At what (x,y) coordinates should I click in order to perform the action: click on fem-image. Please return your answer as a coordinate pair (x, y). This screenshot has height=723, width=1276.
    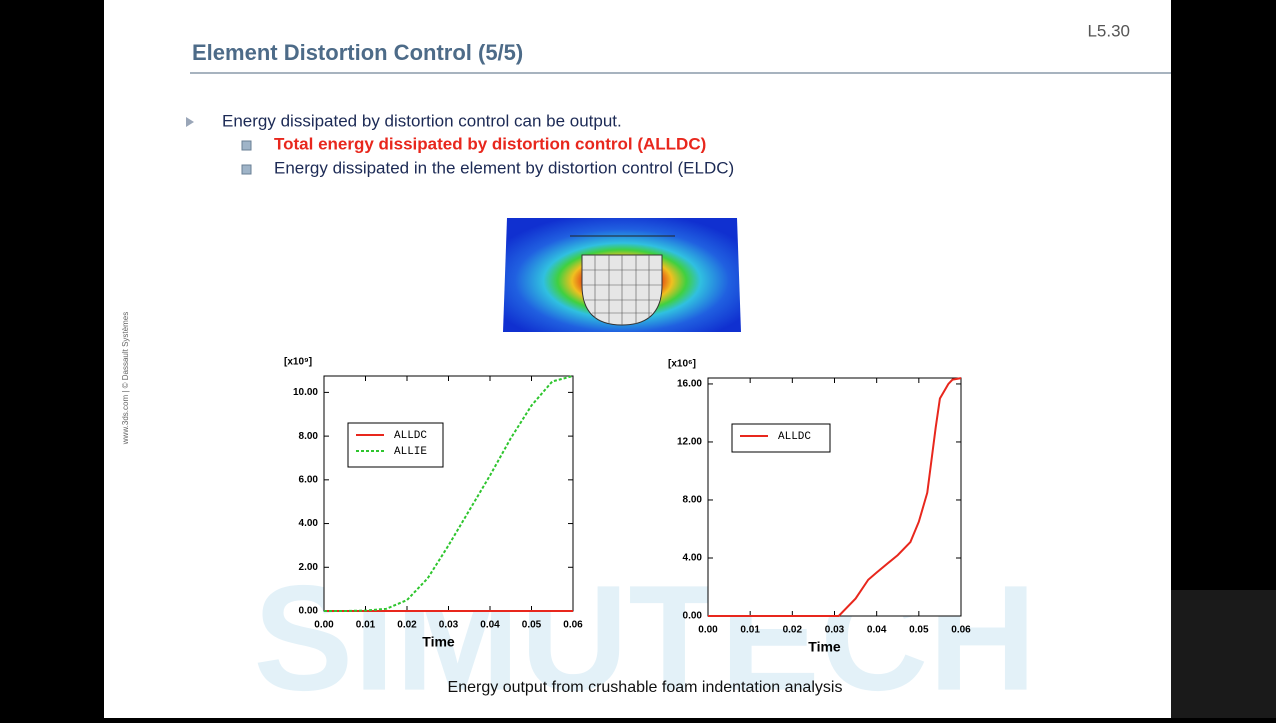
    Looking at the image, I should click on (622, 275).